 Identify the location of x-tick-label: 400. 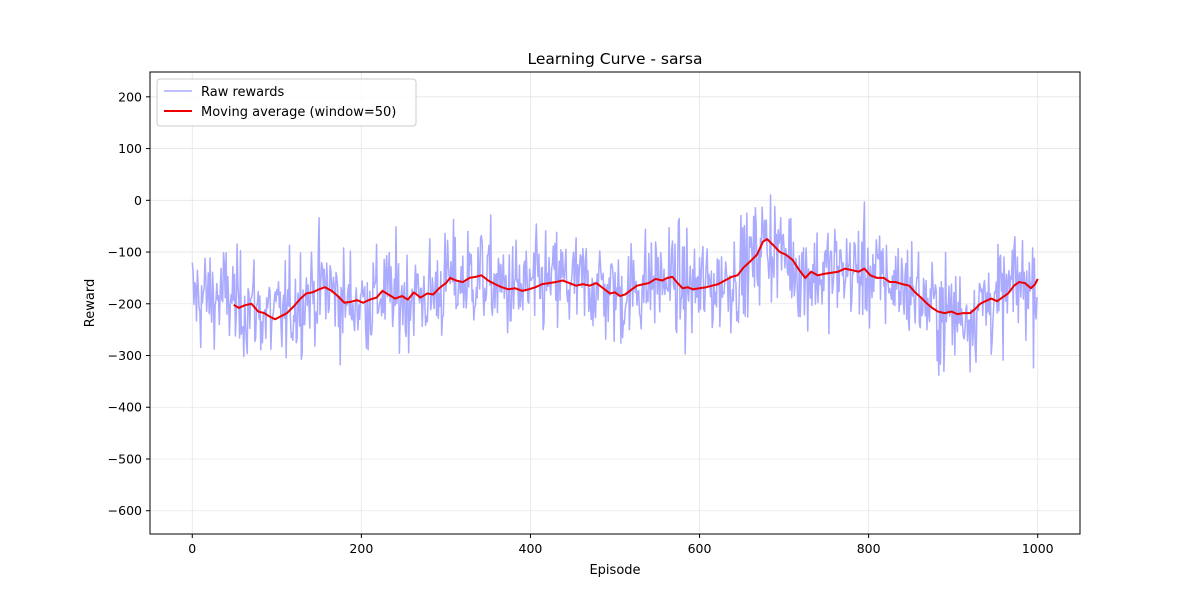
(531, 548).